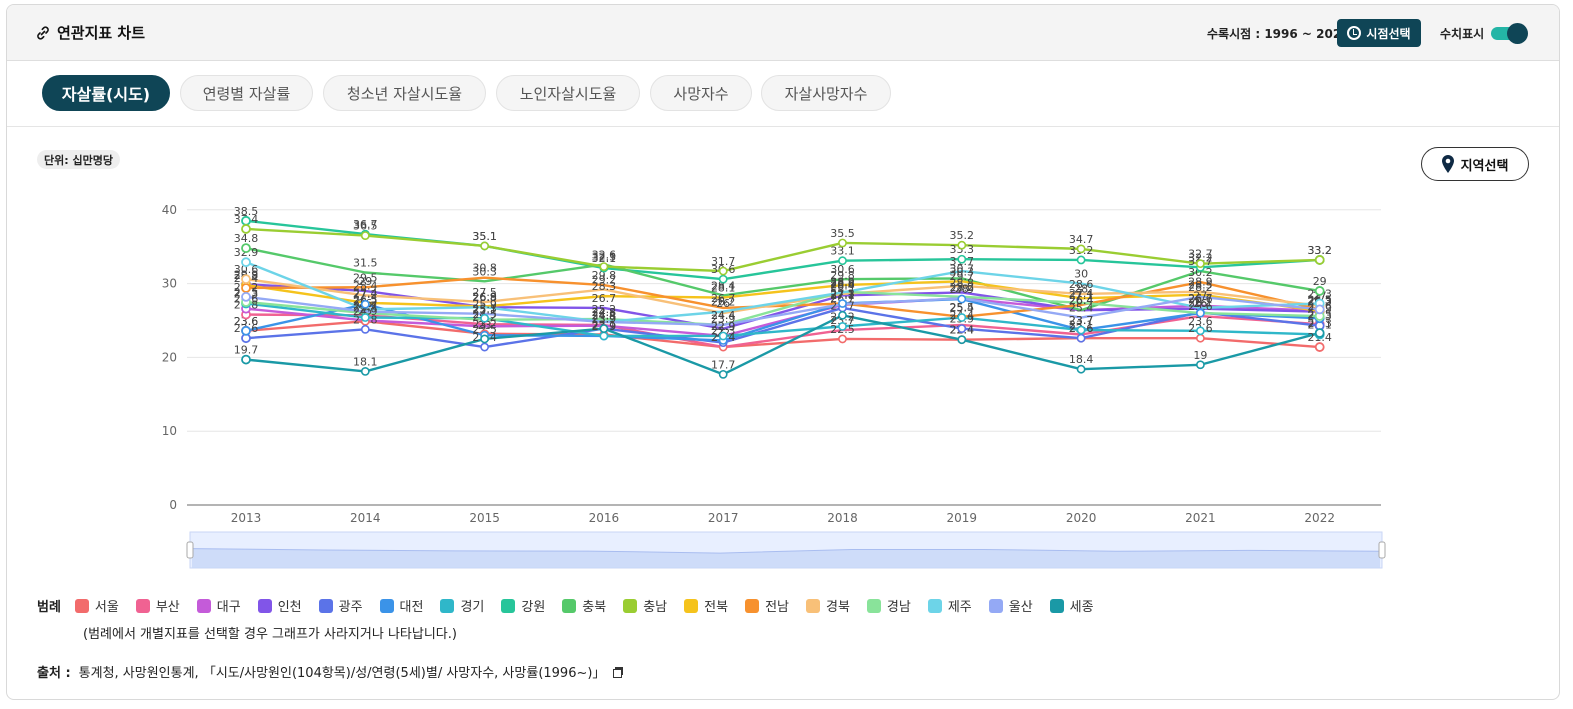 This screenshot has width=1573, height=709. Describe the element at coordinates (723, 261) in the screenshot. I see `data-label: 31.7` at that location.